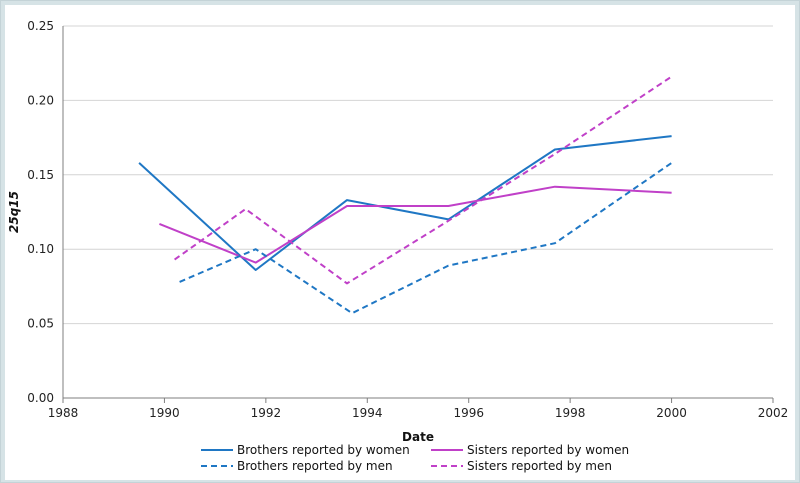 The height and width of the screenshot is (483, 800). I want to click on y-tick-label: 0.20, so click(40, 100).